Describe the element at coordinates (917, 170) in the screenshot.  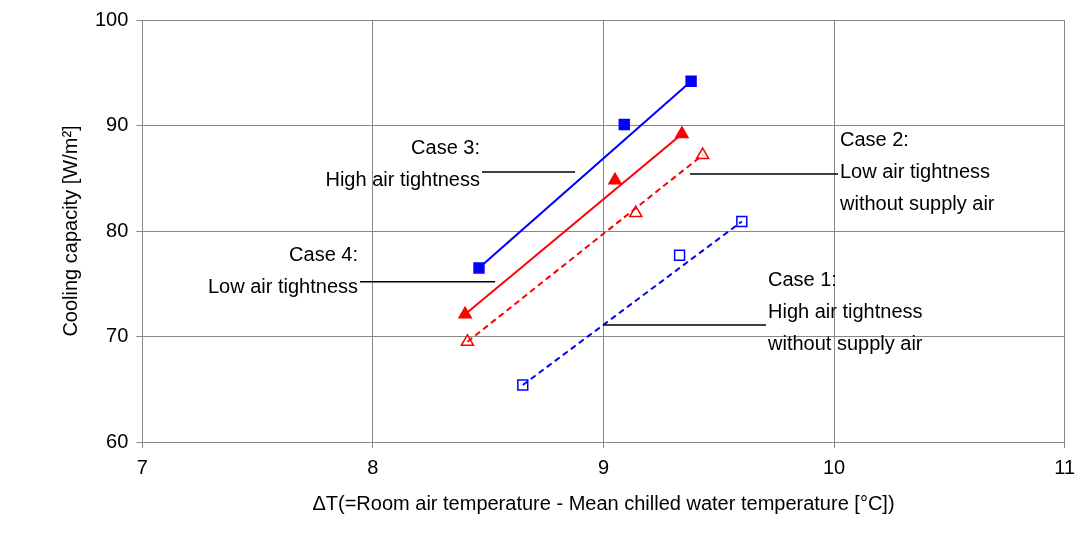
I see `annotation: Case 2: Low air tightness without supply air` at that location.